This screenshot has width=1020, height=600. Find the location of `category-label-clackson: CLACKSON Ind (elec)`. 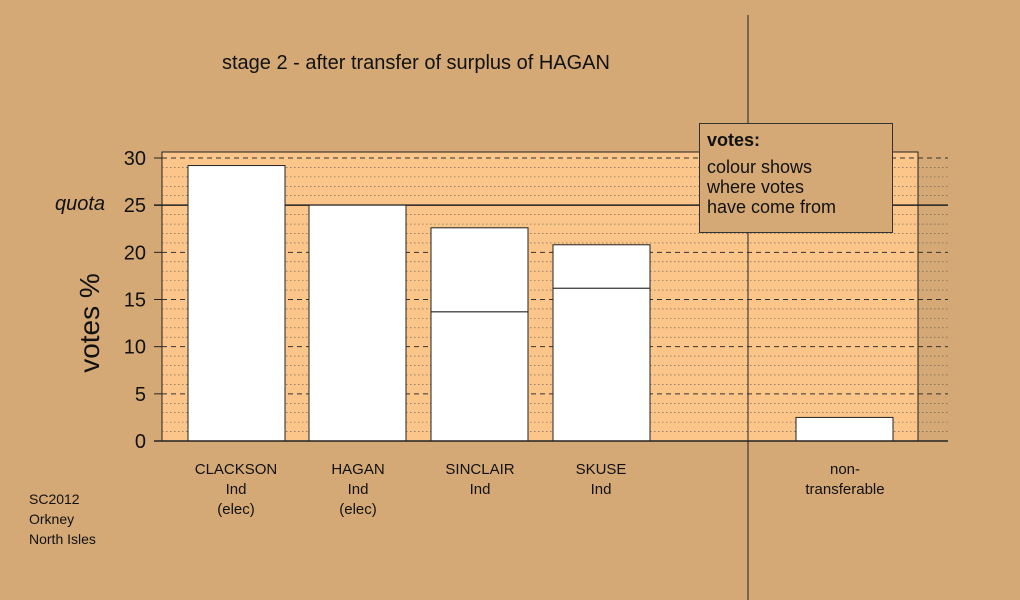

category-label-clackson: CLACKSON Ind (elec) is located at coordinates (236, 490).